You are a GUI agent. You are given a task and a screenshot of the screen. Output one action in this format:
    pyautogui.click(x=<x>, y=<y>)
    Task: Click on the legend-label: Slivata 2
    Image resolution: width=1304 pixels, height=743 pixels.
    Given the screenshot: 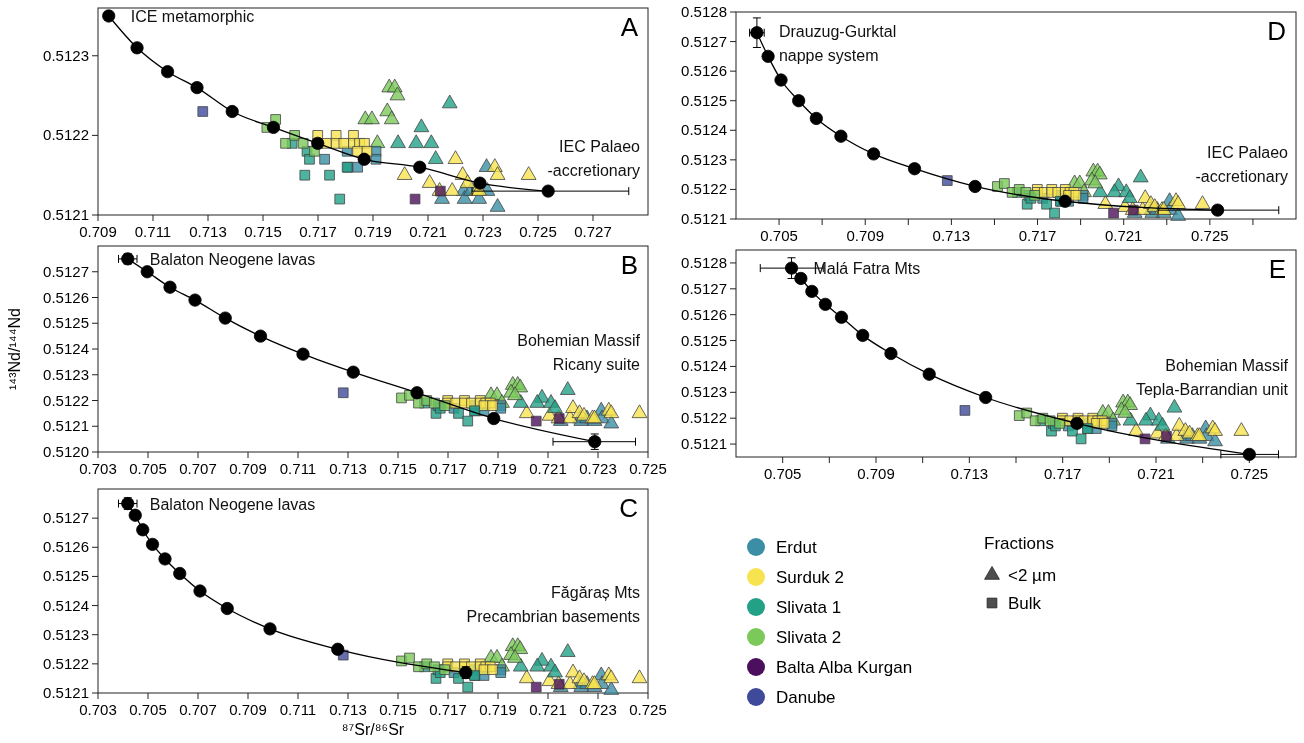 What is the action you would take?
    pyautogui.click(x=809, y=637)
    